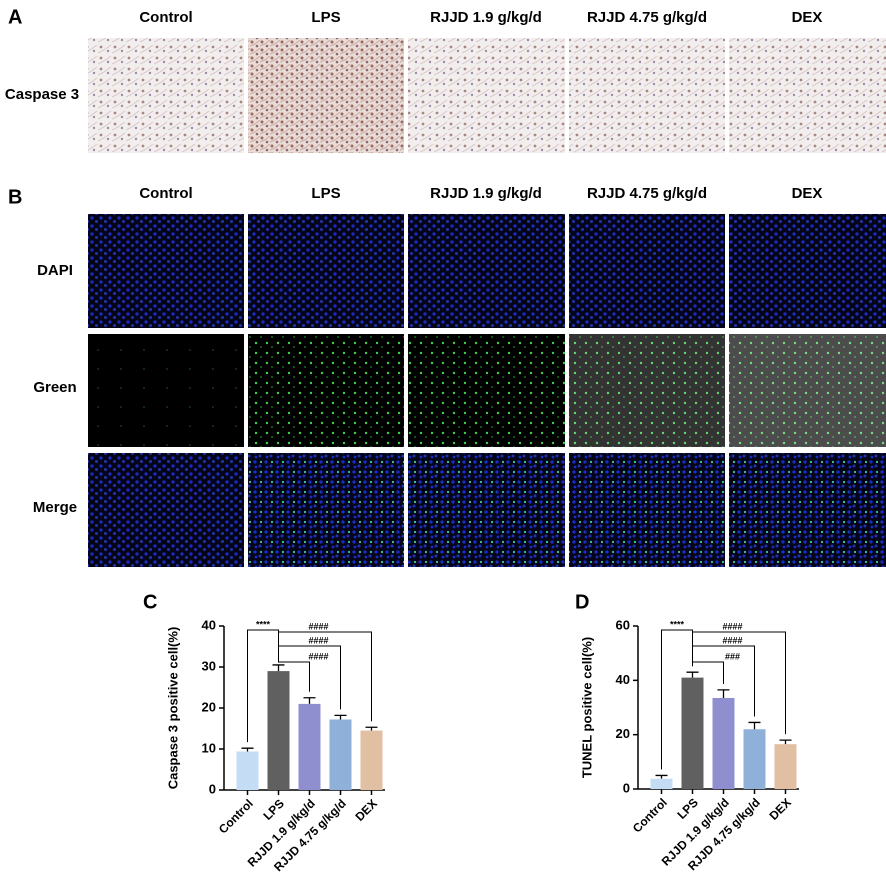 The image size is (886, 881). What do you see at coordinates (15, 17) in the screenshot?
I see `panel-label: A` at bounding box center [15, 17].